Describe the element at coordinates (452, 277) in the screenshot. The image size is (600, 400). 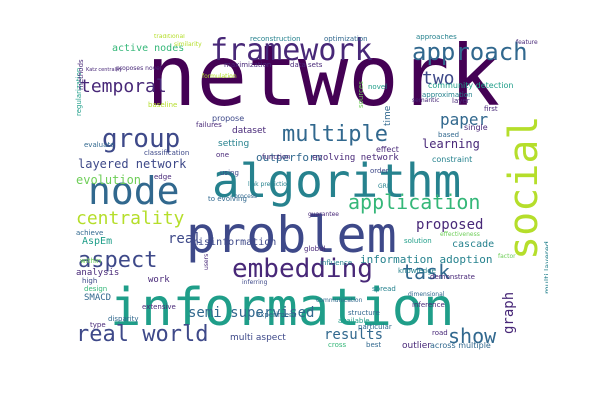
I see `cloud-word: demonstrate` at that location.